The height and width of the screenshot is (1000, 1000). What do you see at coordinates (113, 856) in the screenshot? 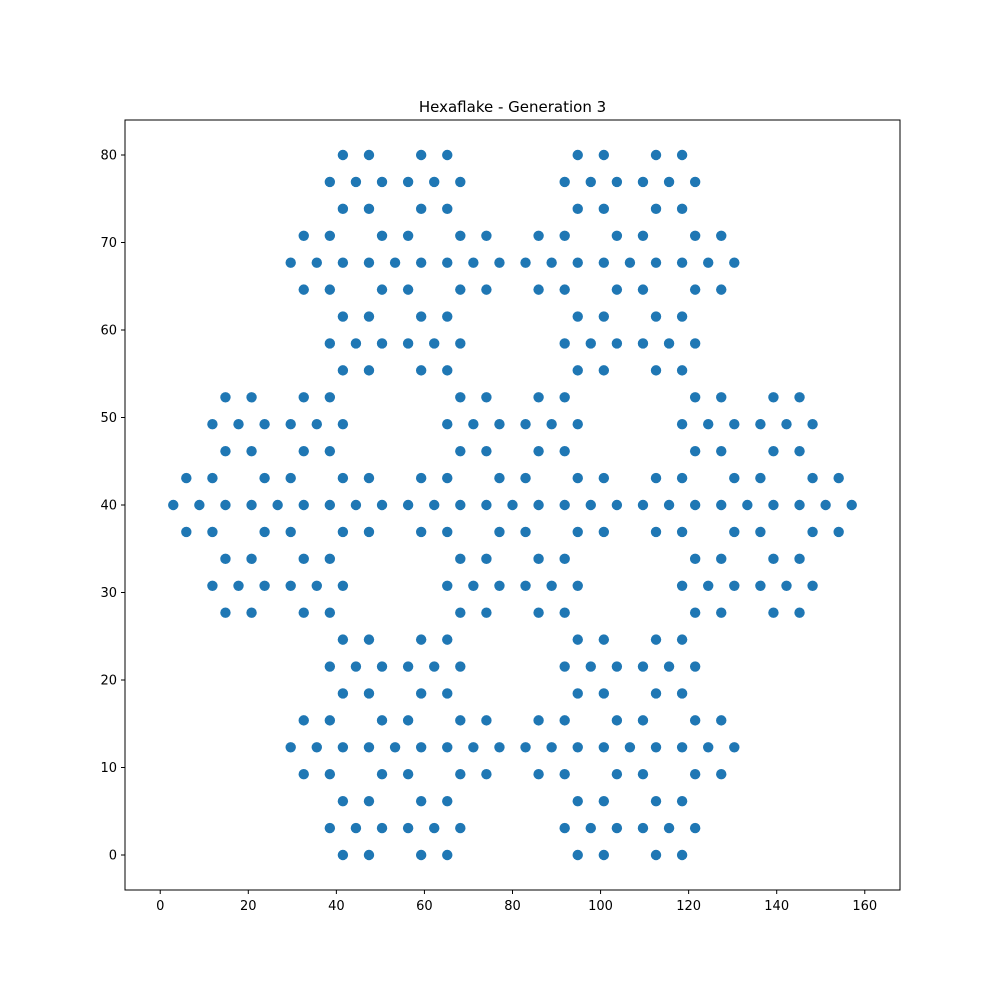
I see `y-tick-label: 0` at bounding box center [113, 856].